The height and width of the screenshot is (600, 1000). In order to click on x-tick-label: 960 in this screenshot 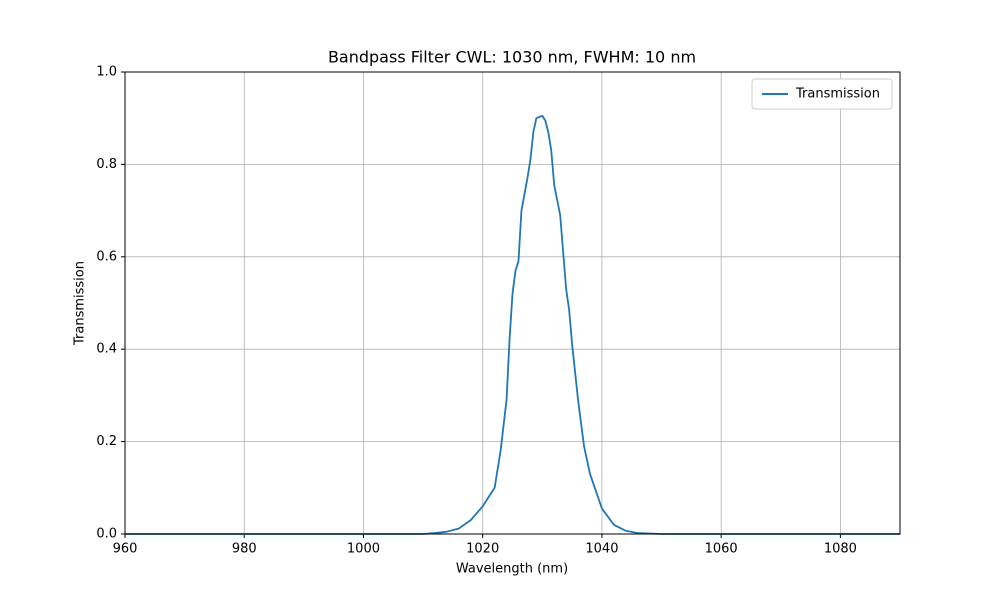, I will do `click(125, 549)`.